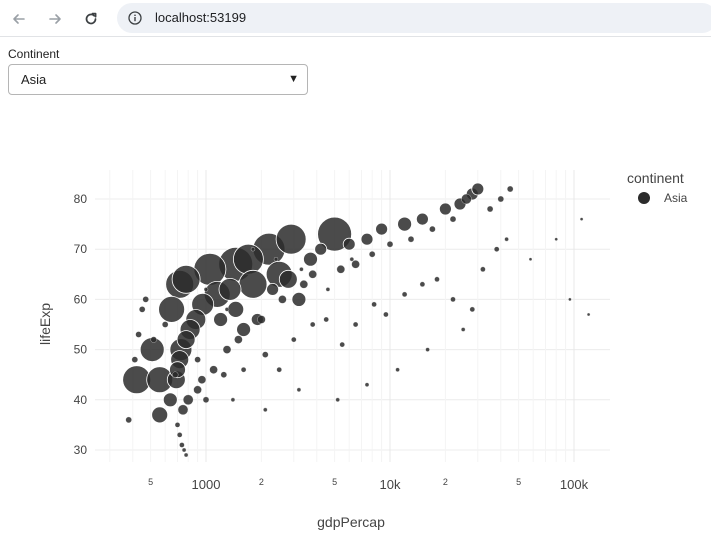 The width and height of the screenshot is (711, 542). I want to click on back-button, so click(19, 19).